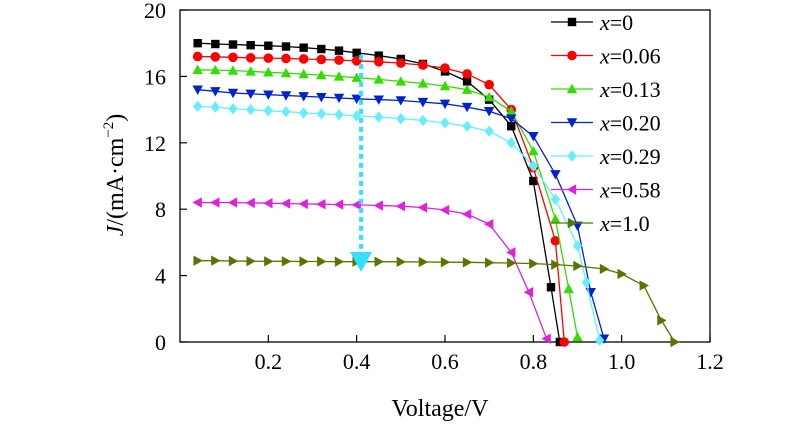  Describe the element at coordinates (116, 181) in the screenshot. I see `y-axis-label-unit: /(mA·cm` at that location.